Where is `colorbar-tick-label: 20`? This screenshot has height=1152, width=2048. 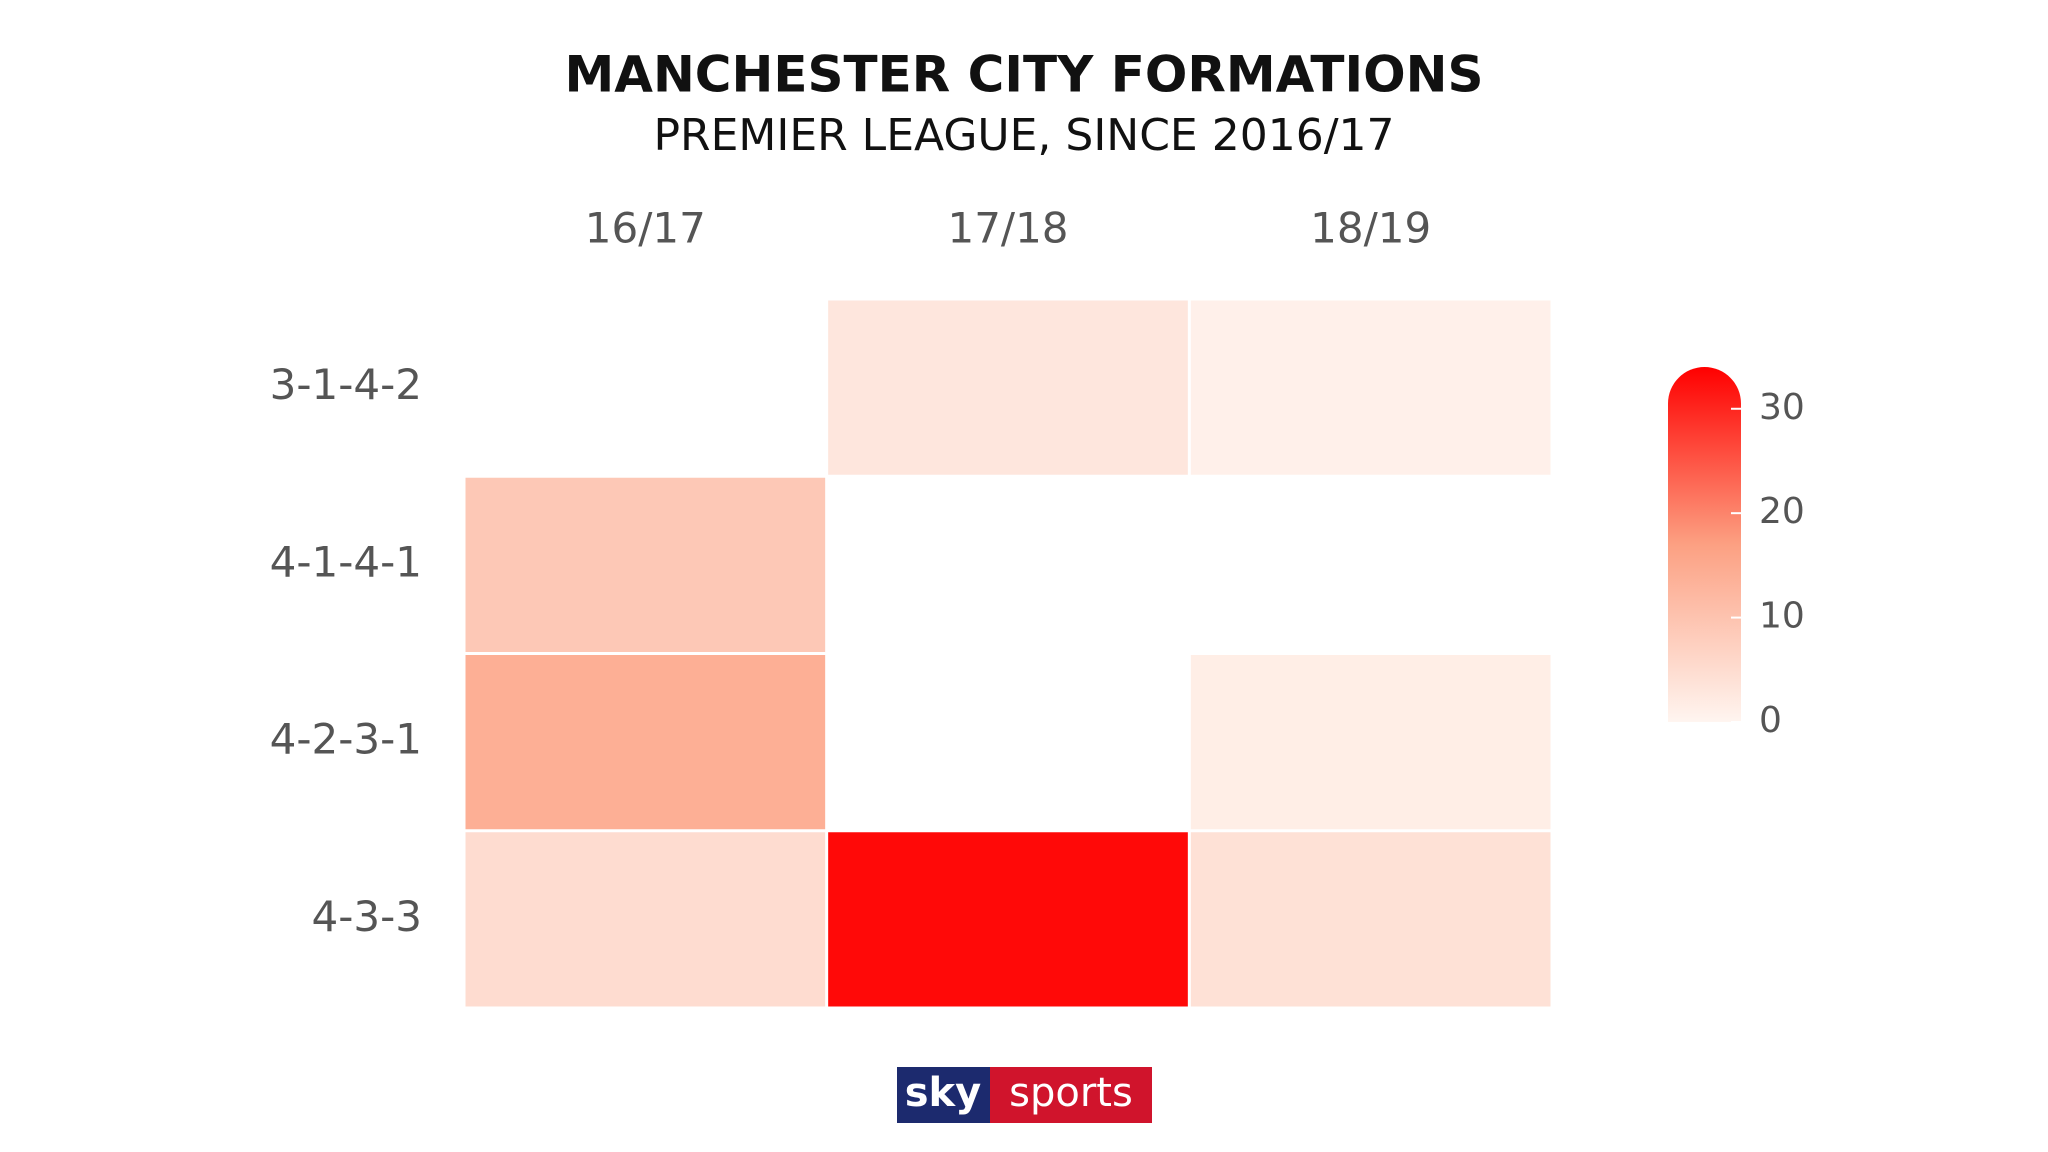 colorbar-tick-label: 20 is located at coordinates (1782, 511).